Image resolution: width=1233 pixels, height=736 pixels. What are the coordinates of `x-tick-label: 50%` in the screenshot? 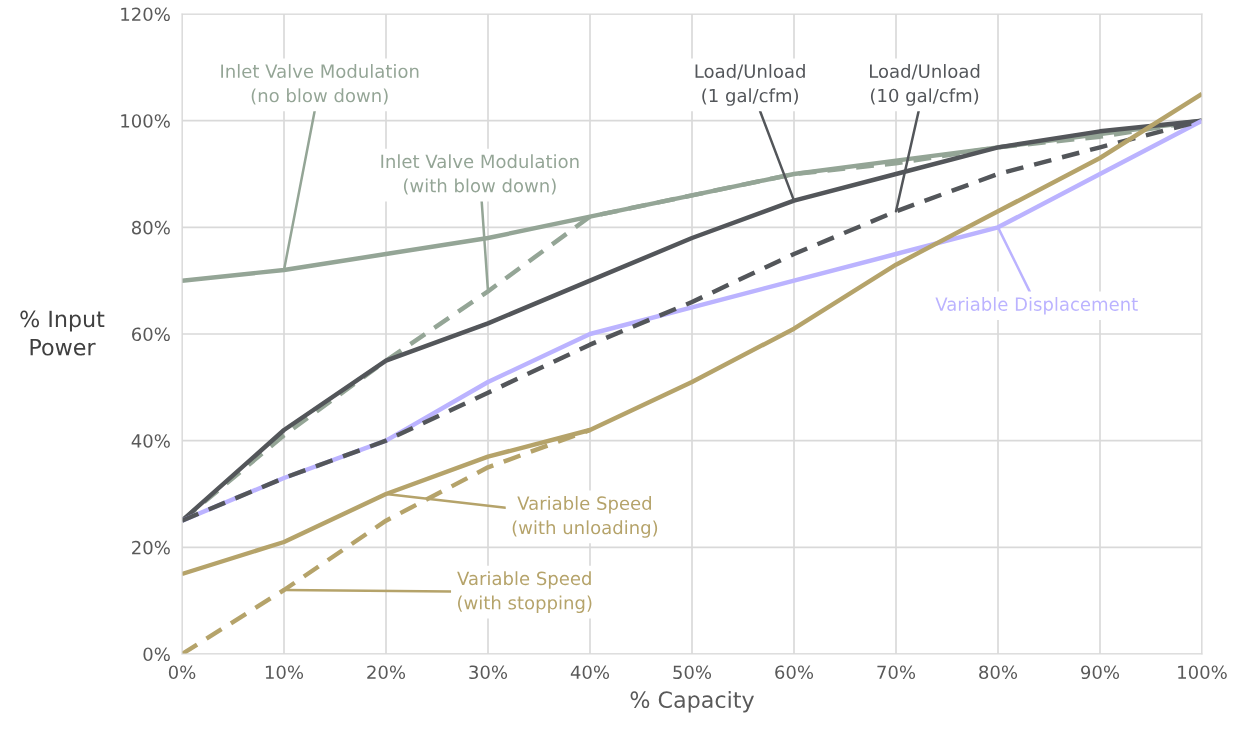 It's located at (692, 672).